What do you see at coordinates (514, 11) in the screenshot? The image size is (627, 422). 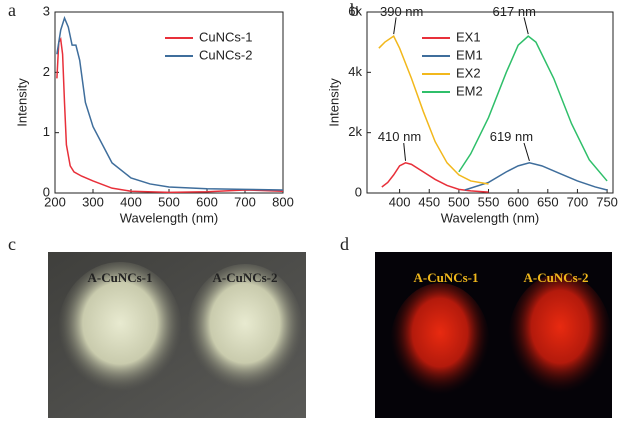 I see `annotation: 617 nm` at bounding box center [514, 11].